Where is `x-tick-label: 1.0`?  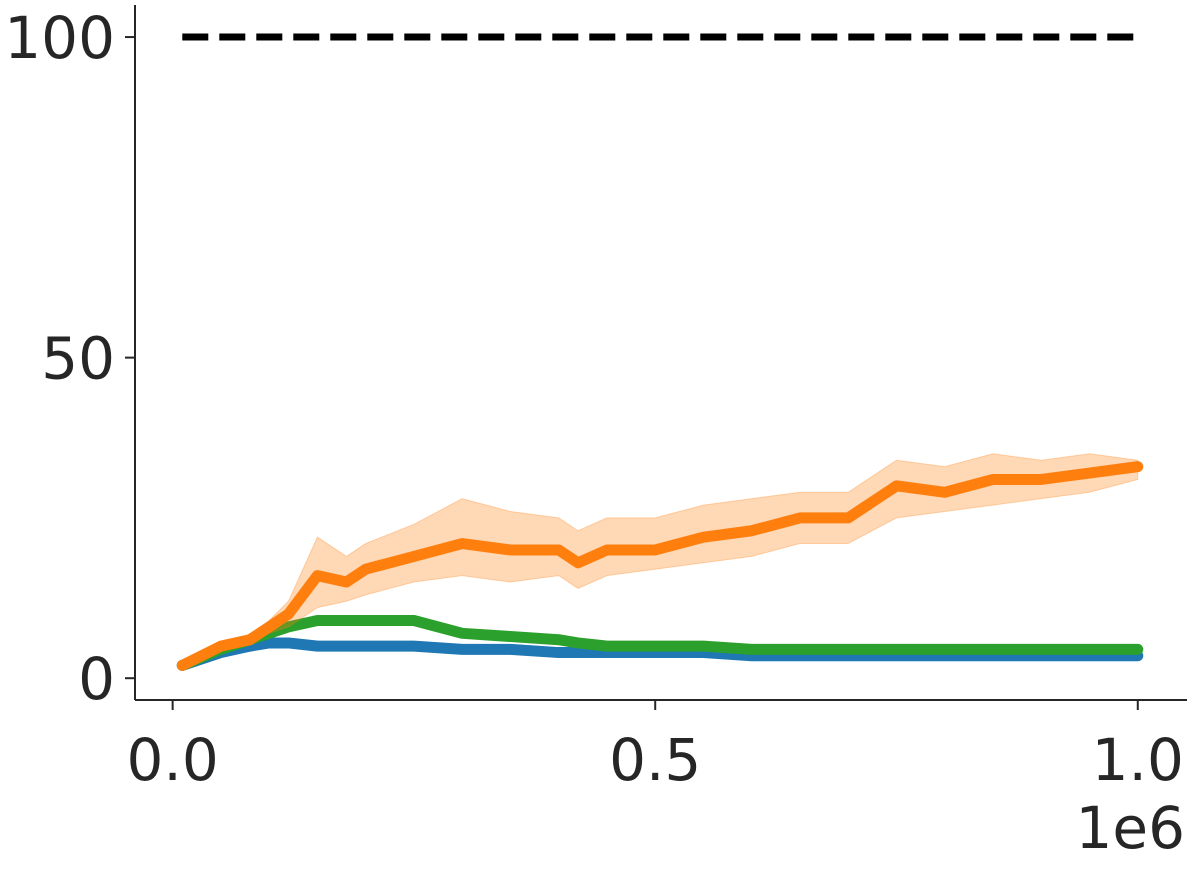
x-tick-label: 1.0 is located at coordinates (1138, 760).